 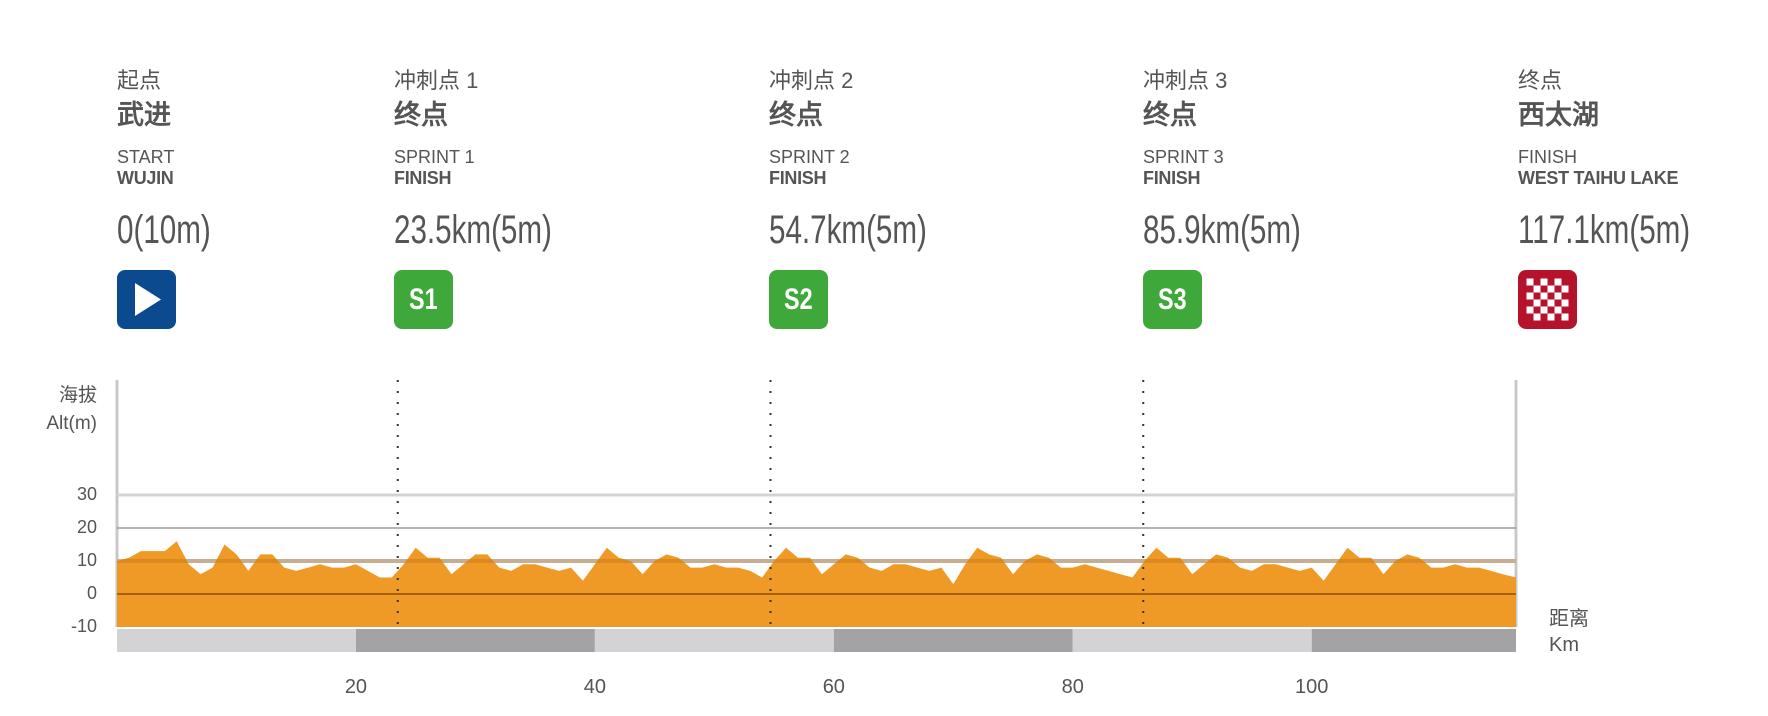 I want to click on point-header: 冲刺点 1 终点 SPRINT 1 FINISH 23.5km(5m) S1, so click(x=524, y=198).